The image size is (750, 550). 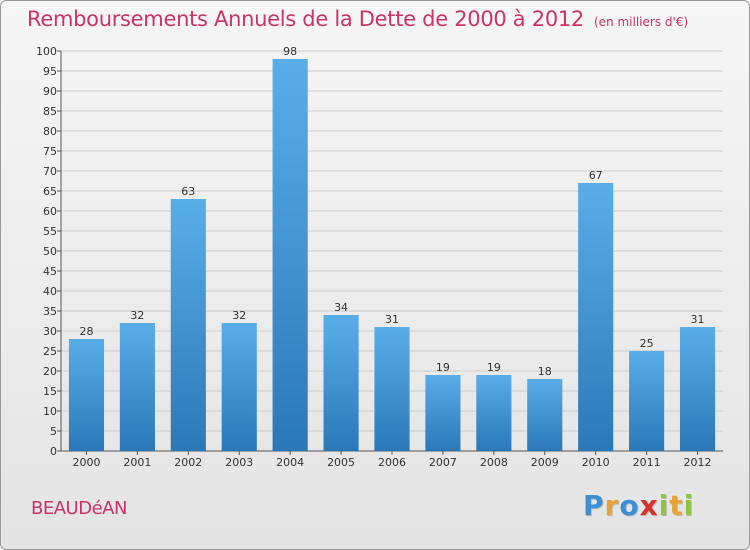 I want to click on y-tick-label: 45, so click(x=50, y=271).